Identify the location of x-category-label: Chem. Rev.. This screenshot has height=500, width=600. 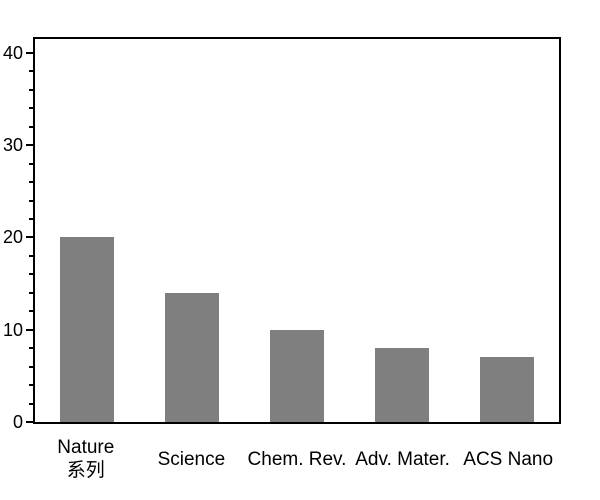
(297, 459).